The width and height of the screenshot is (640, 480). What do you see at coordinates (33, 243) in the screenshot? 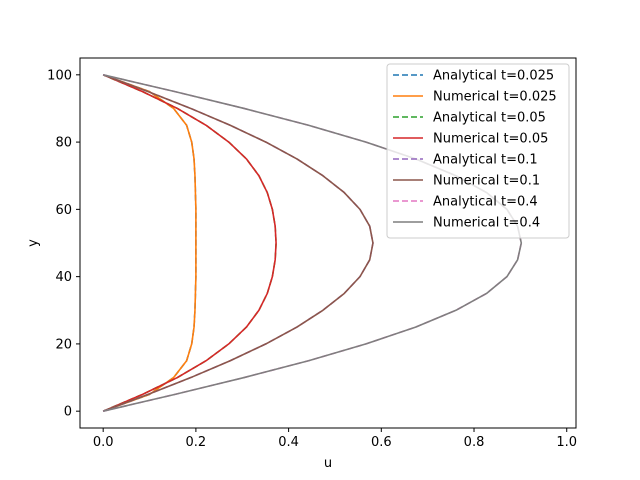
I see `y-axis-label: y` at bounding box center [33, 243].